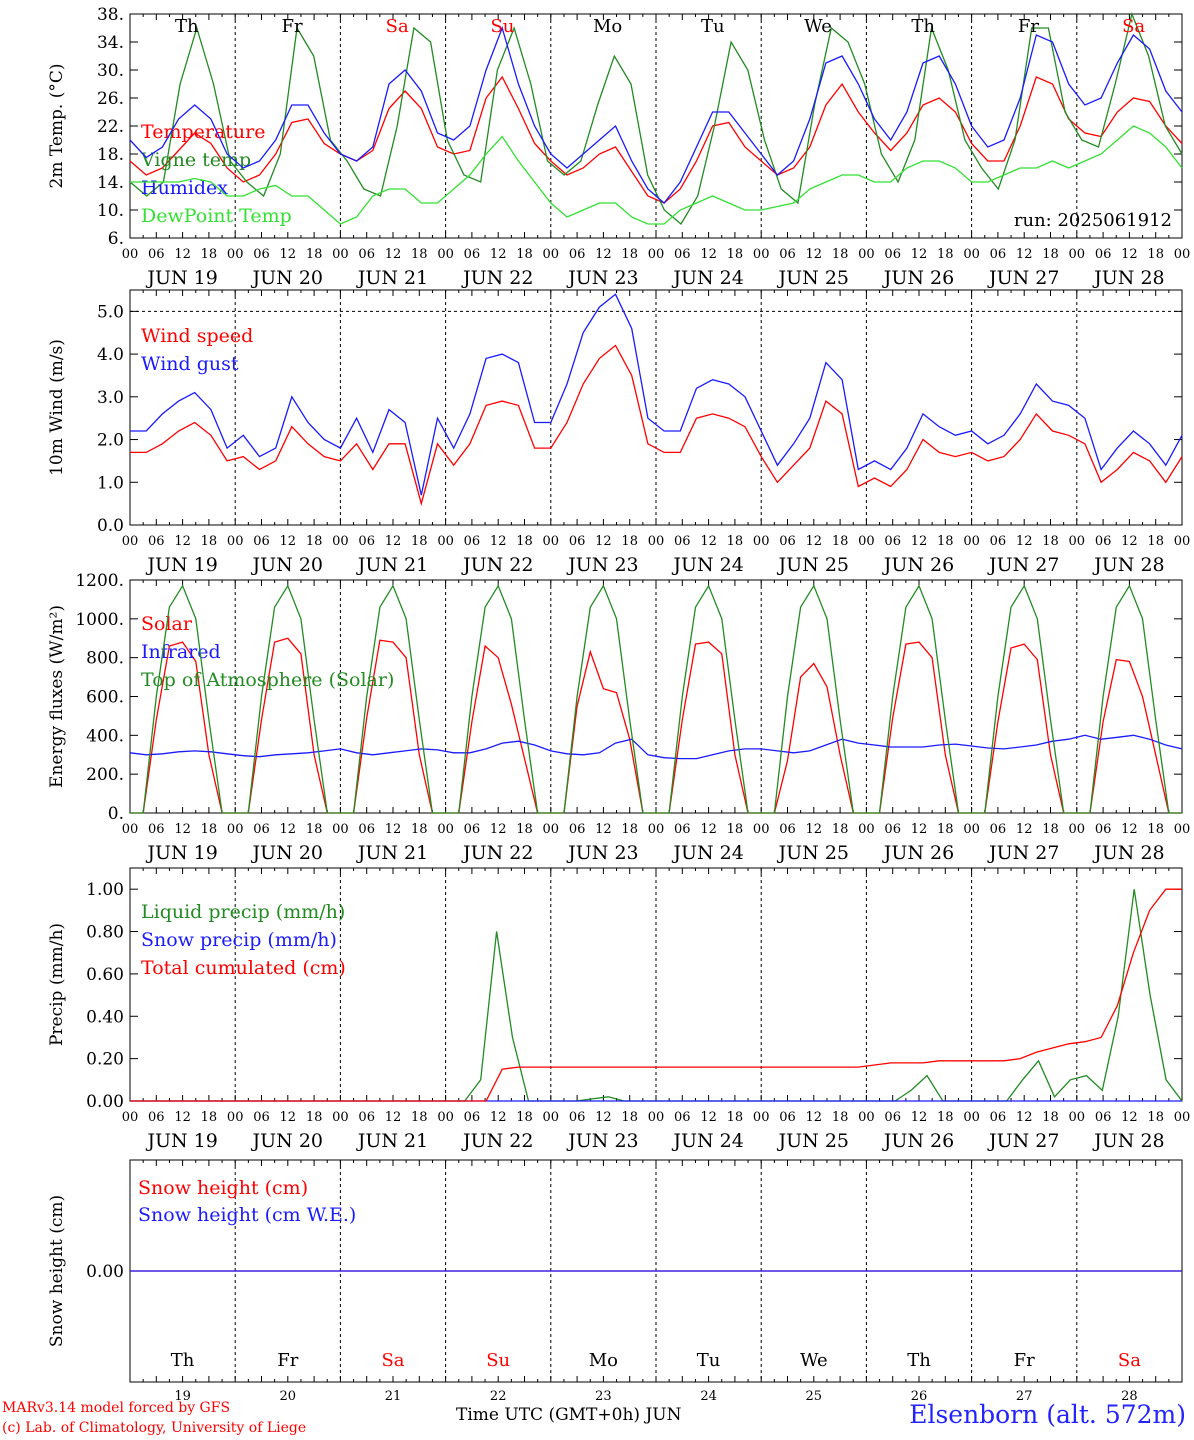 This screenshot has height=1440, width=1194. I want to click on y-tick-label: 0.80, so click(105, 933).